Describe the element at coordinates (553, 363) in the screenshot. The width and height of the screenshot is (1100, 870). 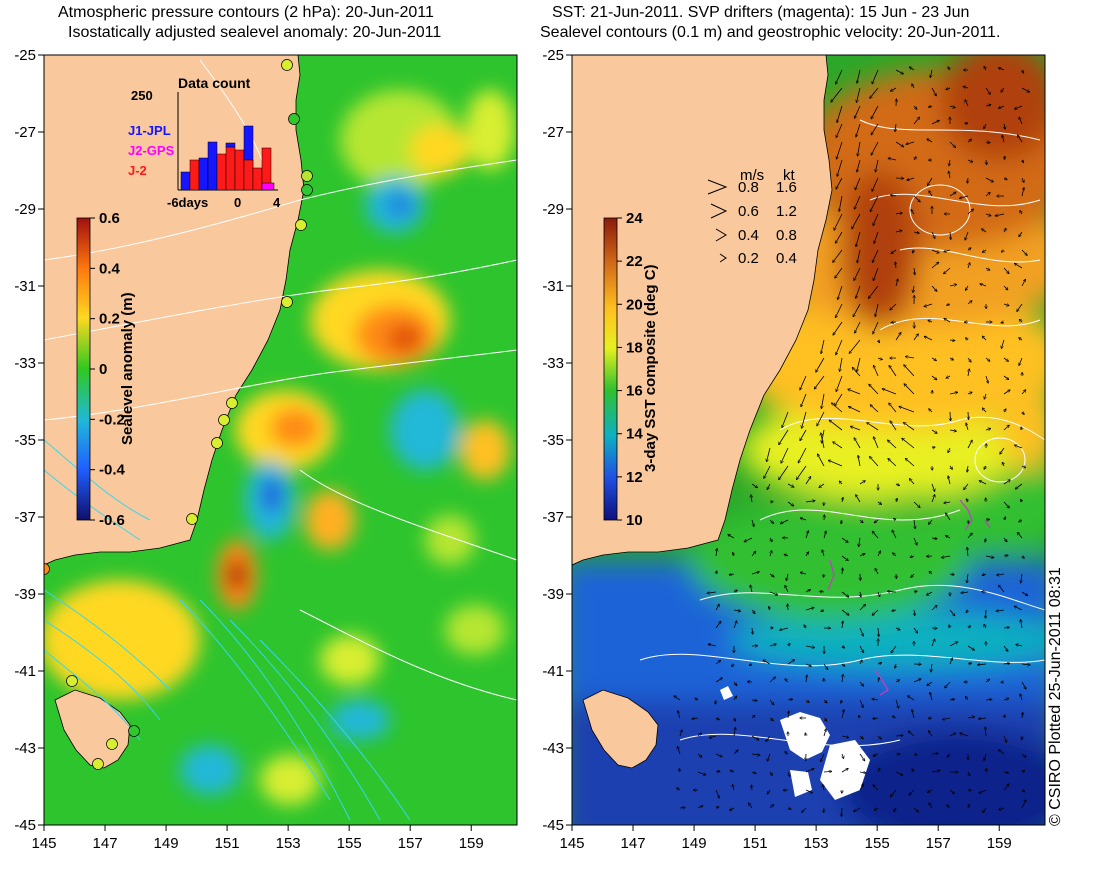
I see `right-lat-label: -33` at that location.